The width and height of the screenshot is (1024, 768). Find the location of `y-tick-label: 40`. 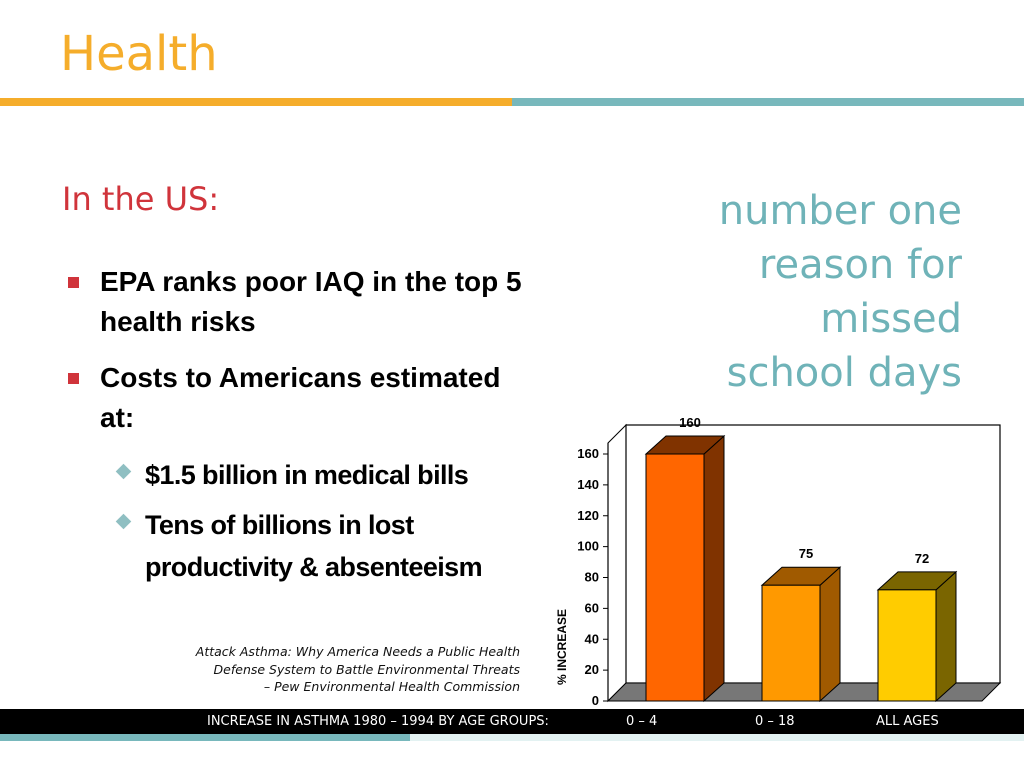

y-tick-label: 40 is located at coordinates (592, 638).